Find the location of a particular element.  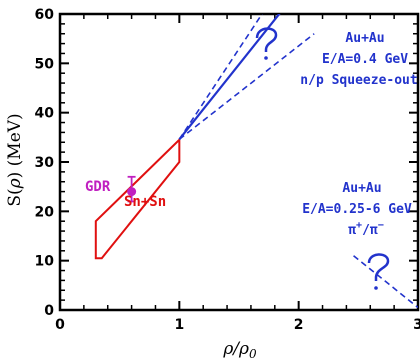

x-tick-label: 3 is located at coordinates (416, 325).